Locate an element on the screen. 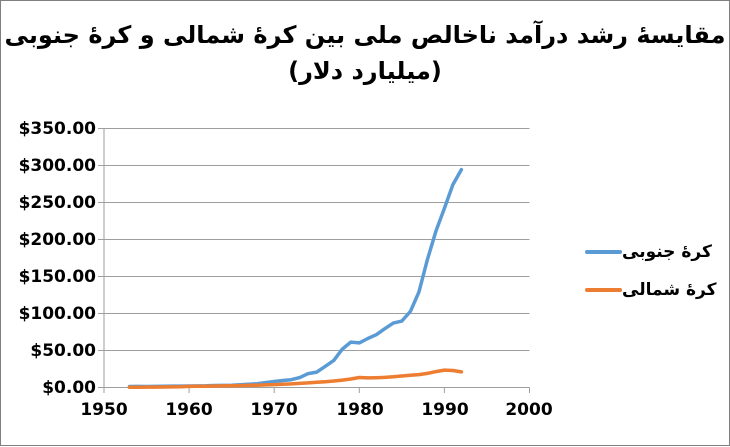 This screenshot has width=730, height=447. y-tick-label-350: $350.00 is located at coordinates (57, 129).